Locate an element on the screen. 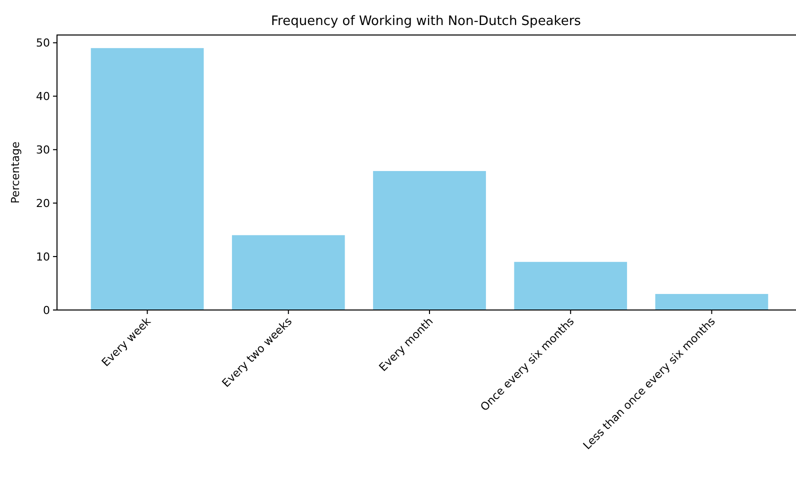 This screenshot has width=796, height=494. y-tick-label: 30 is located at coordinates (43, 150).